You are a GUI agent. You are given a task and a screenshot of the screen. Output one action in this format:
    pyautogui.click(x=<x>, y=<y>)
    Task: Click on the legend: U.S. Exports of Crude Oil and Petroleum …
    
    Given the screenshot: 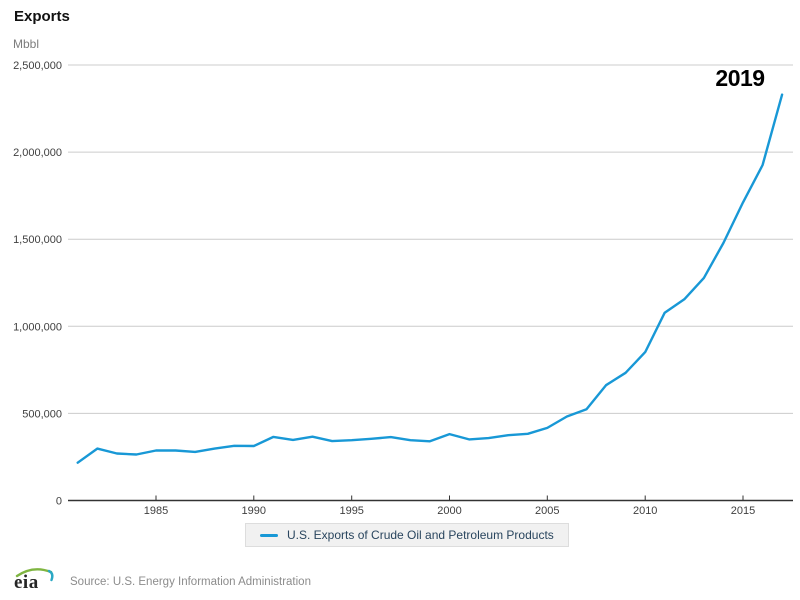 What is the action you would take?
    pyautogui.click(x=407, y=535)
    